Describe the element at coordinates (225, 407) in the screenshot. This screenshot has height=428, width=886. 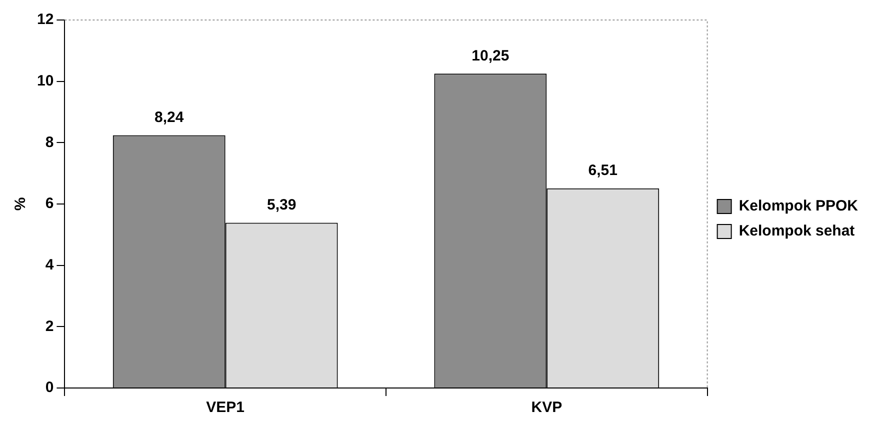
I see `x-tick-label: VEP1` at that location.